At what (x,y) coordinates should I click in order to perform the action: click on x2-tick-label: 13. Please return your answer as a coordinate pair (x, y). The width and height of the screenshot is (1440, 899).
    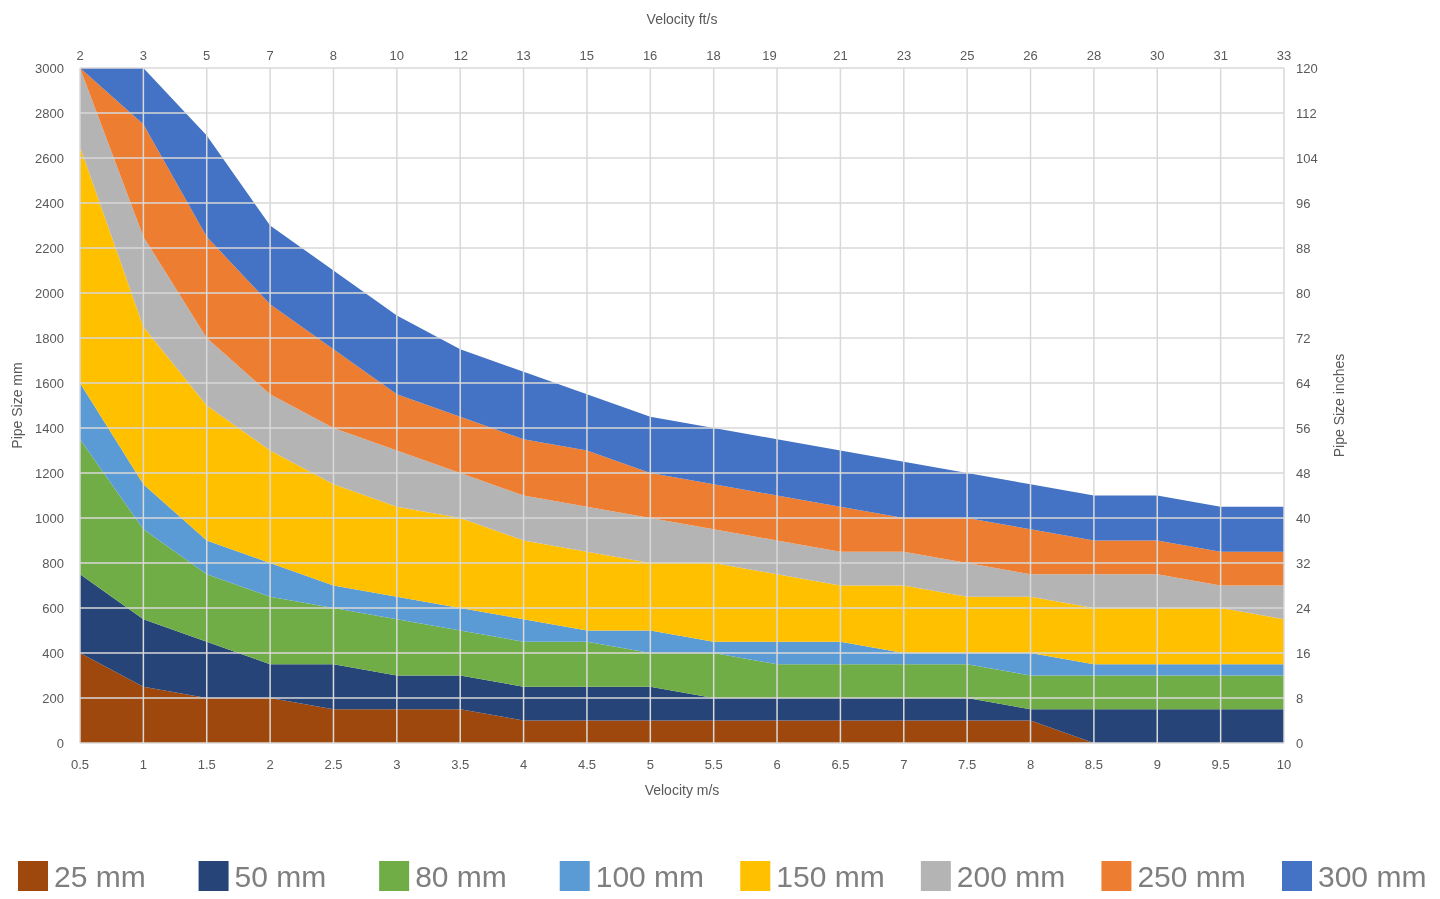
    Looking at the image, I should click on (523, 55).